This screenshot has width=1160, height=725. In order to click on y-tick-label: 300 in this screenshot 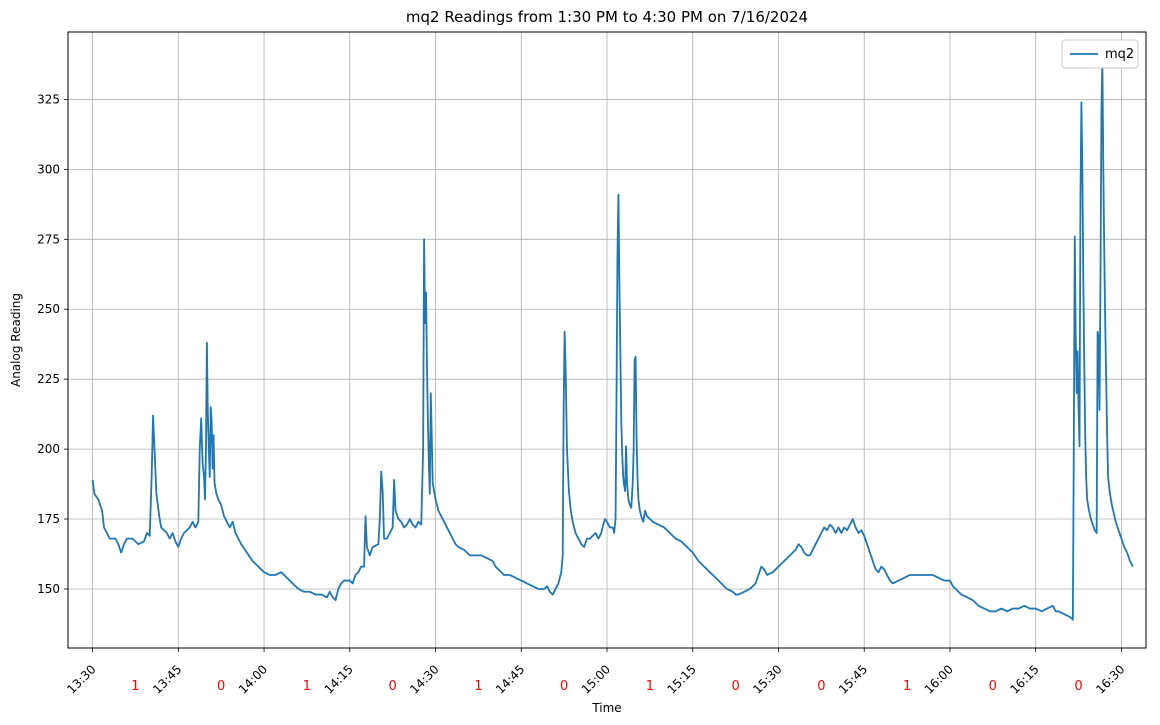, I will do `click(48, 169)`.